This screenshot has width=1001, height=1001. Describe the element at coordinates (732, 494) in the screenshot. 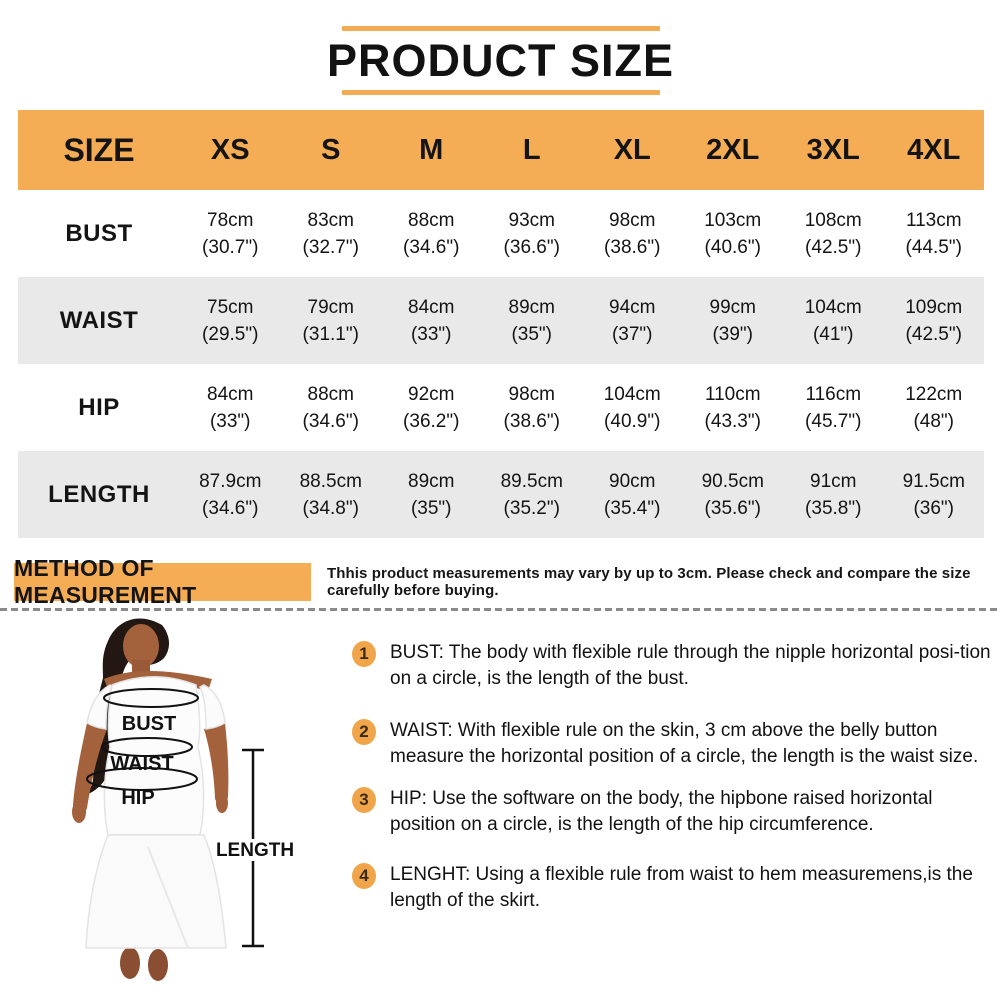

I see `size-cell: 90.5cm (35.6")` at that location.